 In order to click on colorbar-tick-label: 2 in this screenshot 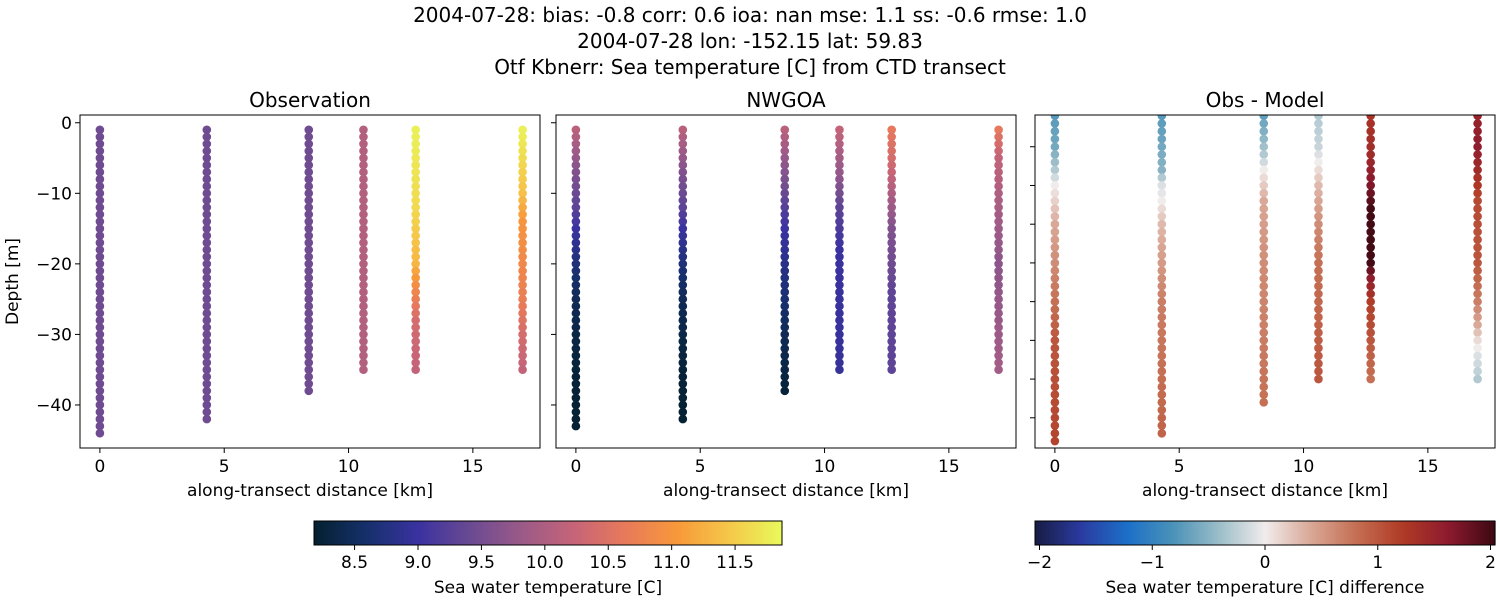, I will do `click(1490, 563)`.